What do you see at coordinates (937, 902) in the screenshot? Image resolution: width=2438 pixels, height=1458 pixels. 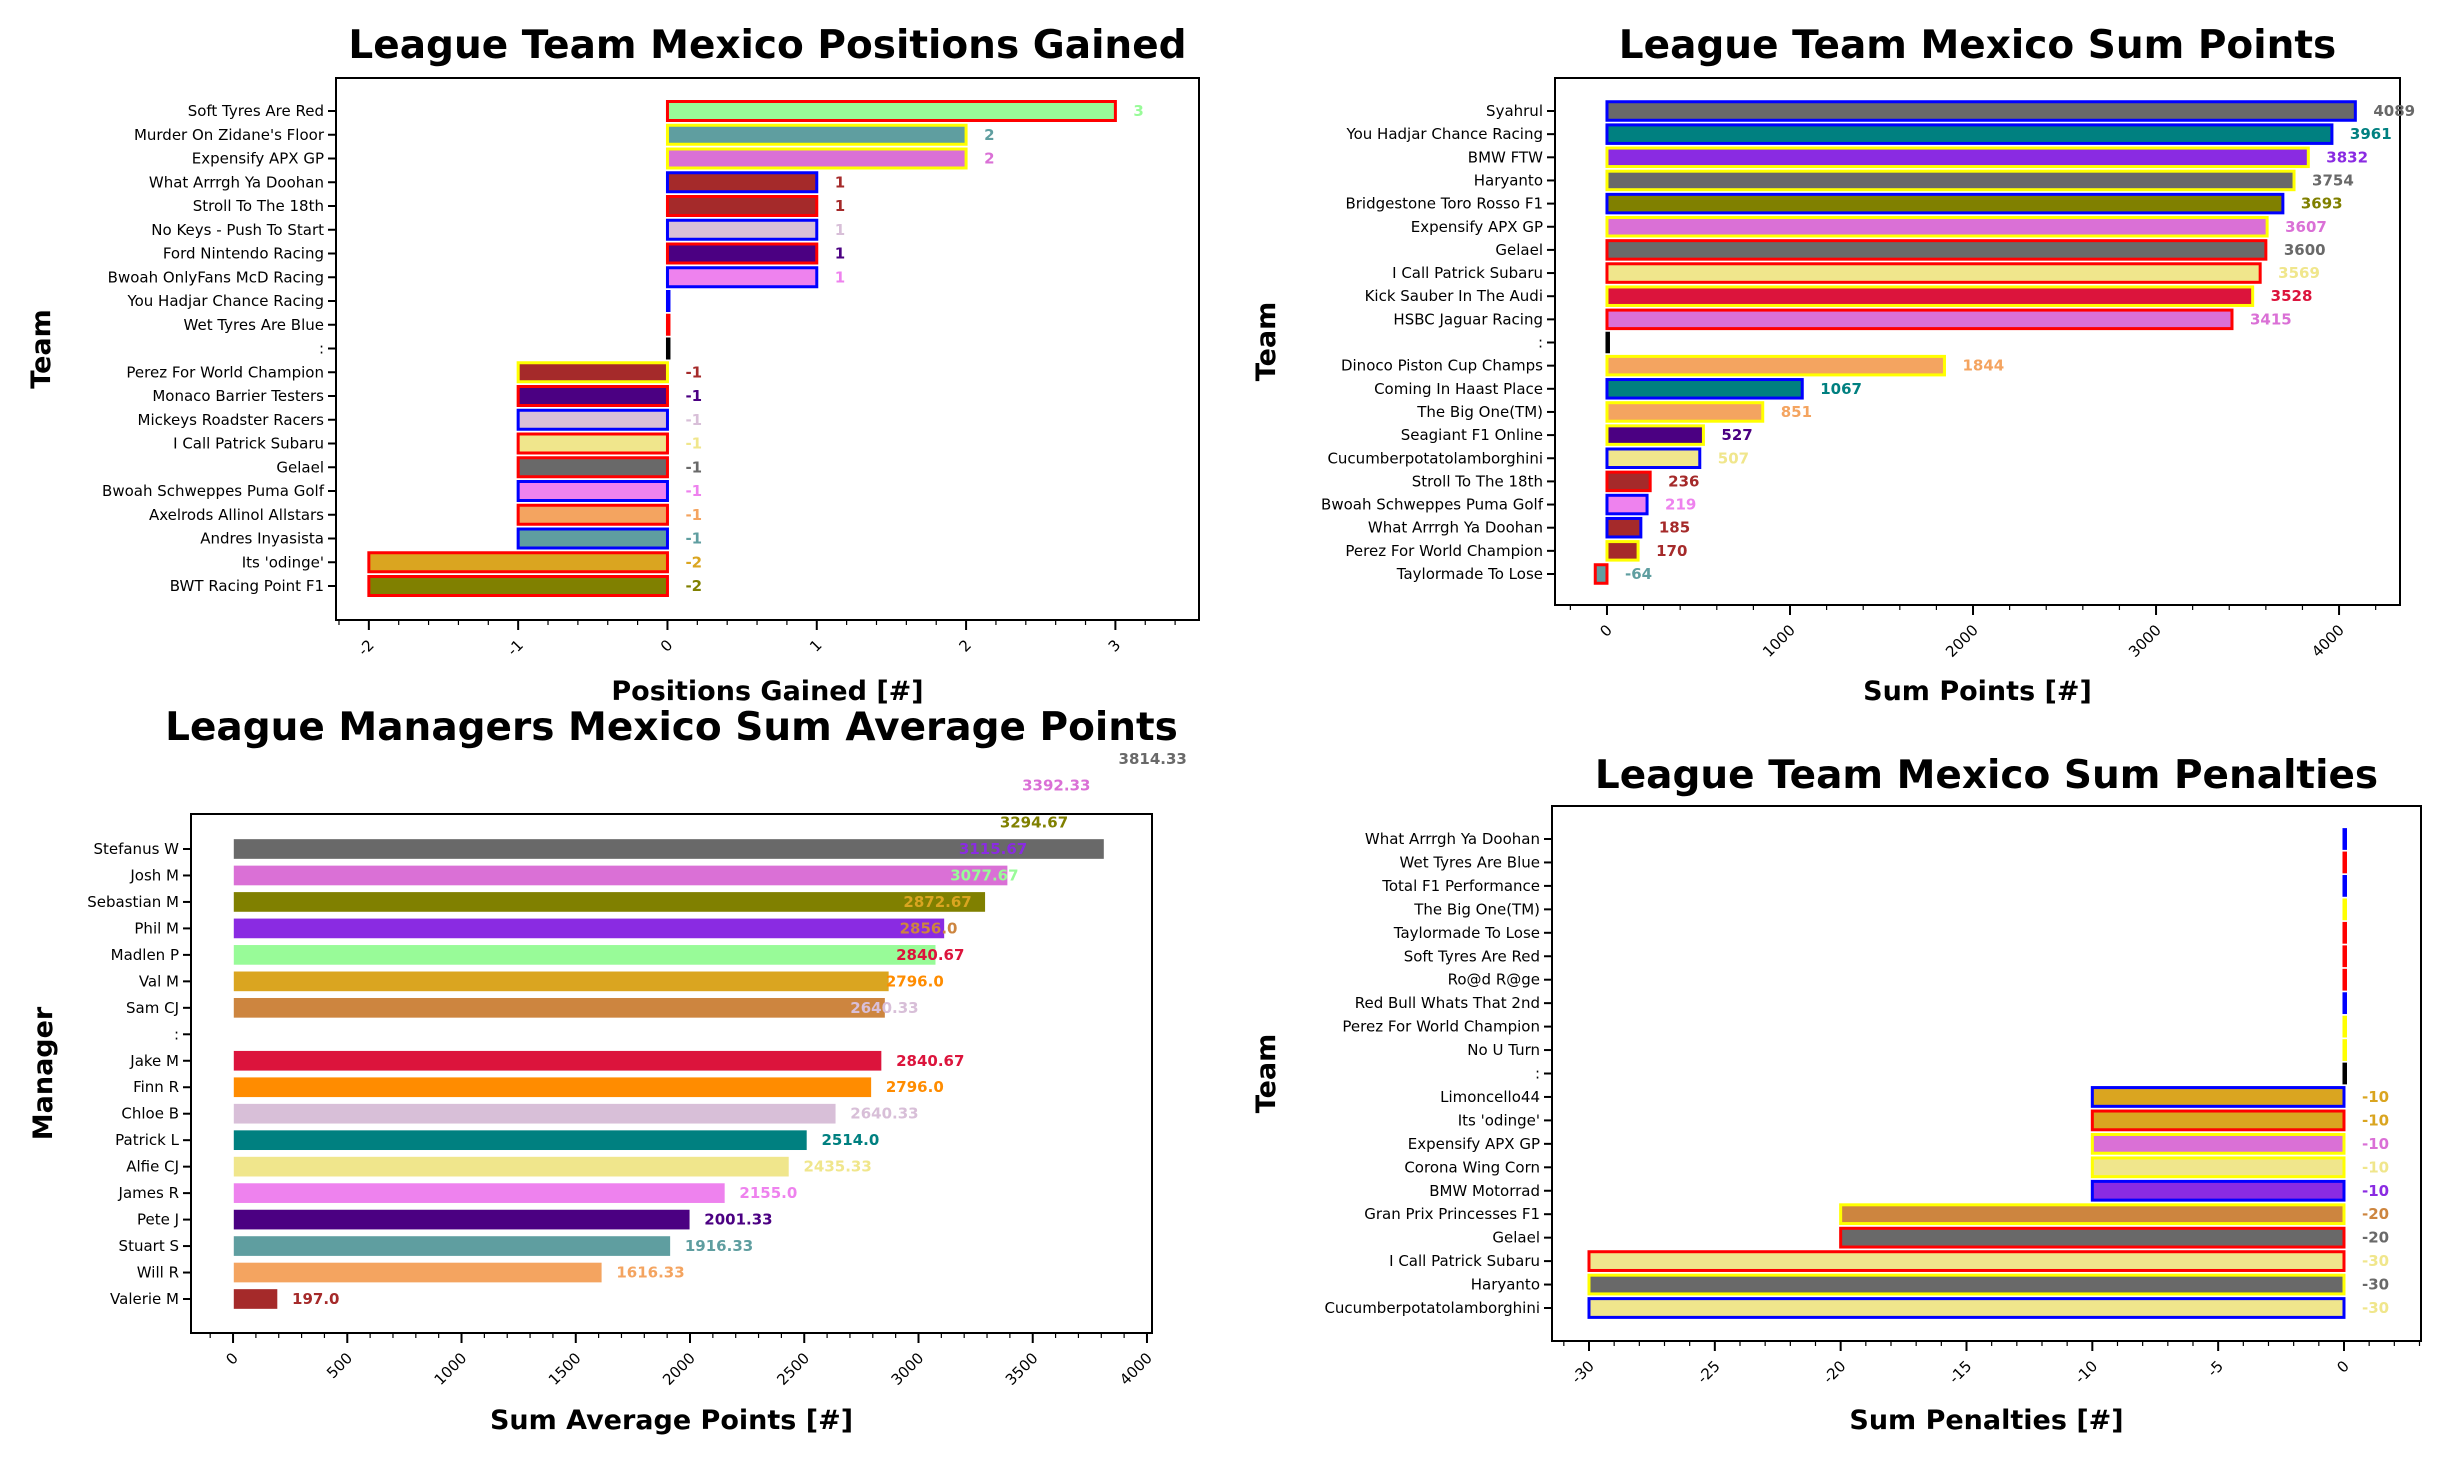 I see `data-label: 2872.67` at bounding box center [937, 902].